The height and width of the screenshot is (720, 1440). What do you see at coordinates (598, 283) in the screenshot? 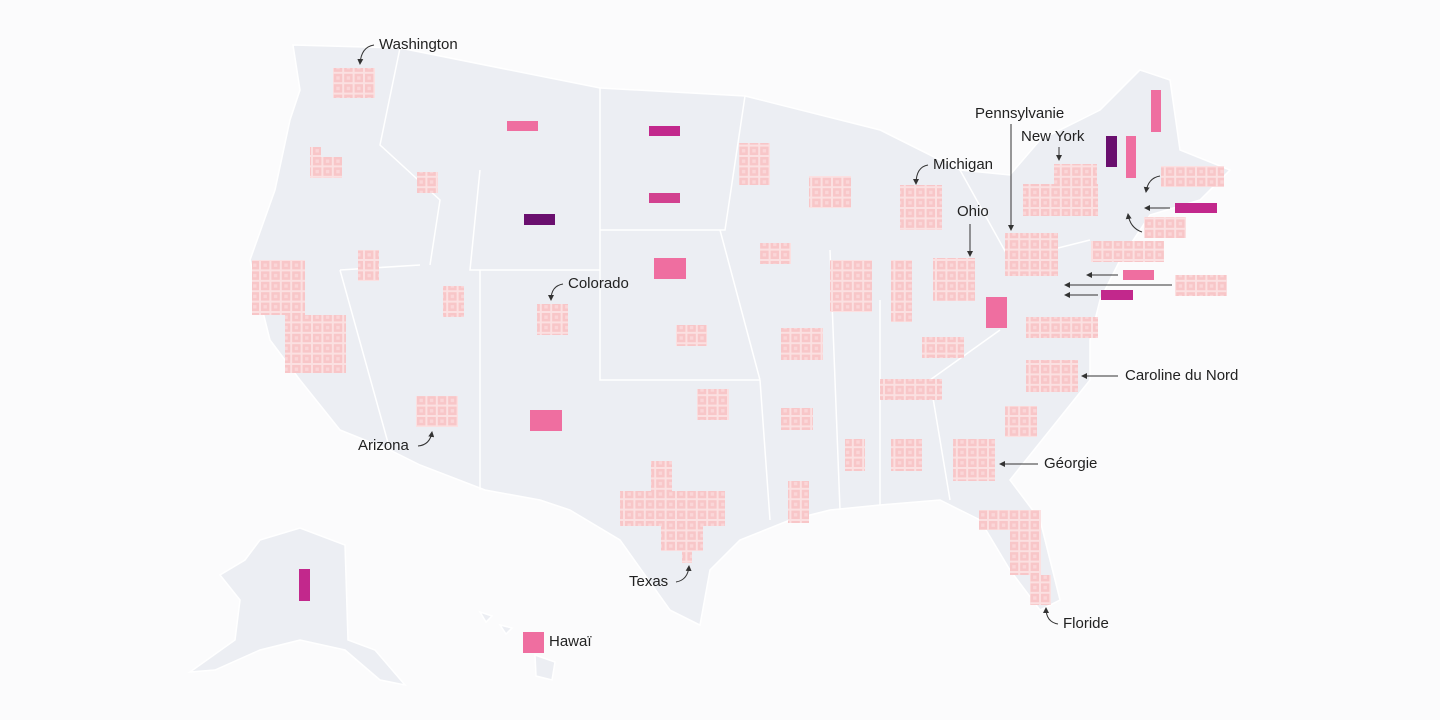
I see `state-label: Colorado` at bounding box center [598, 283].